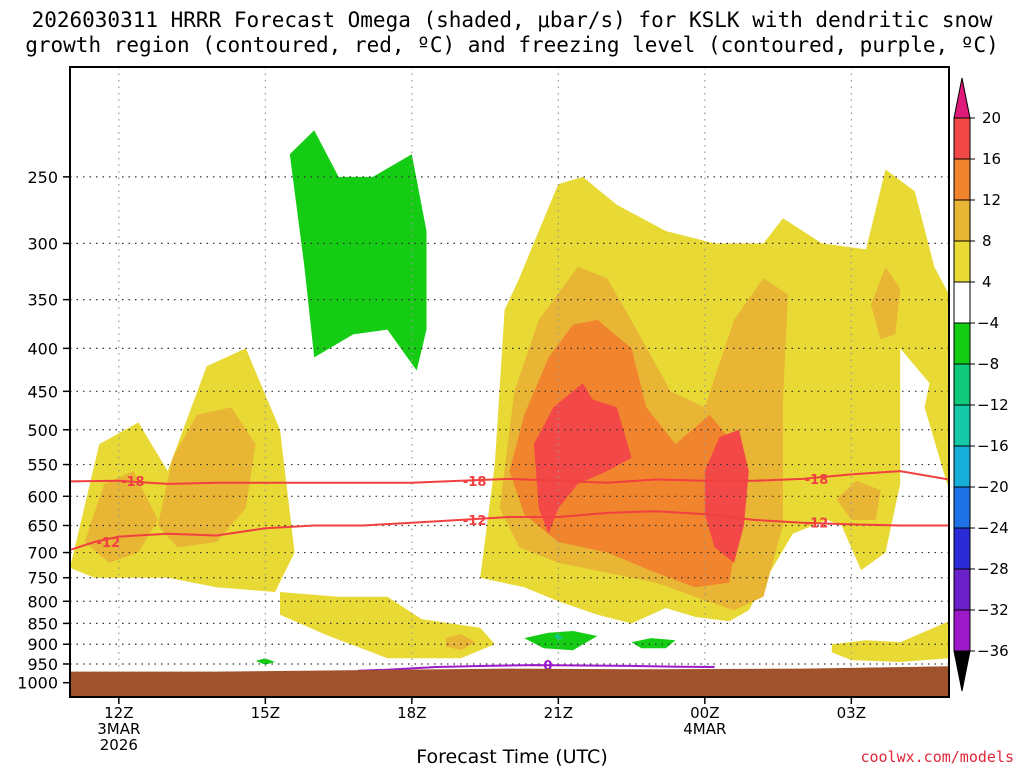  I want to click on terrain, so click(509, 681).